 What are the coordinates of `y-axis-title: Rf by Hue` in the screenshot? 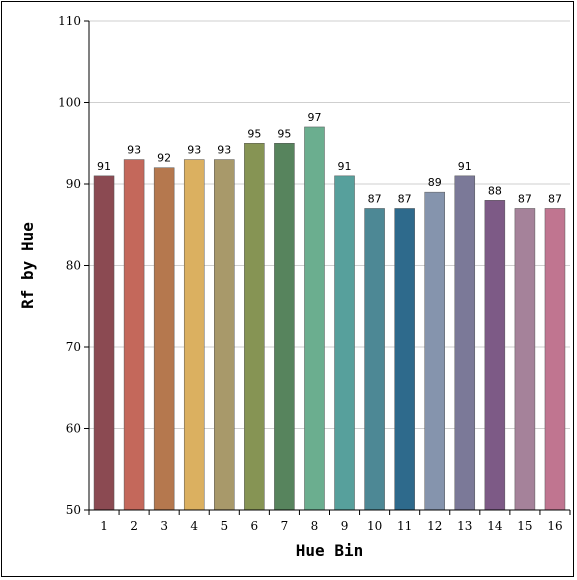 It's located at (27, 265).